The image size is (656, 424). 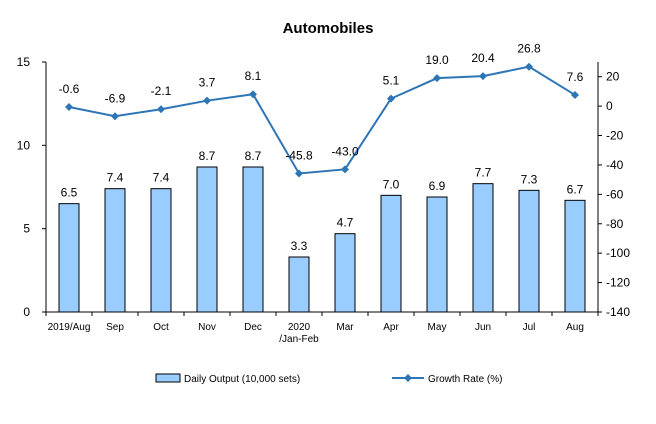 What do you see at coordinates (615, 136) in the screenshot?
I see `right-tick-label: -20` at bounding box center [615, 136].